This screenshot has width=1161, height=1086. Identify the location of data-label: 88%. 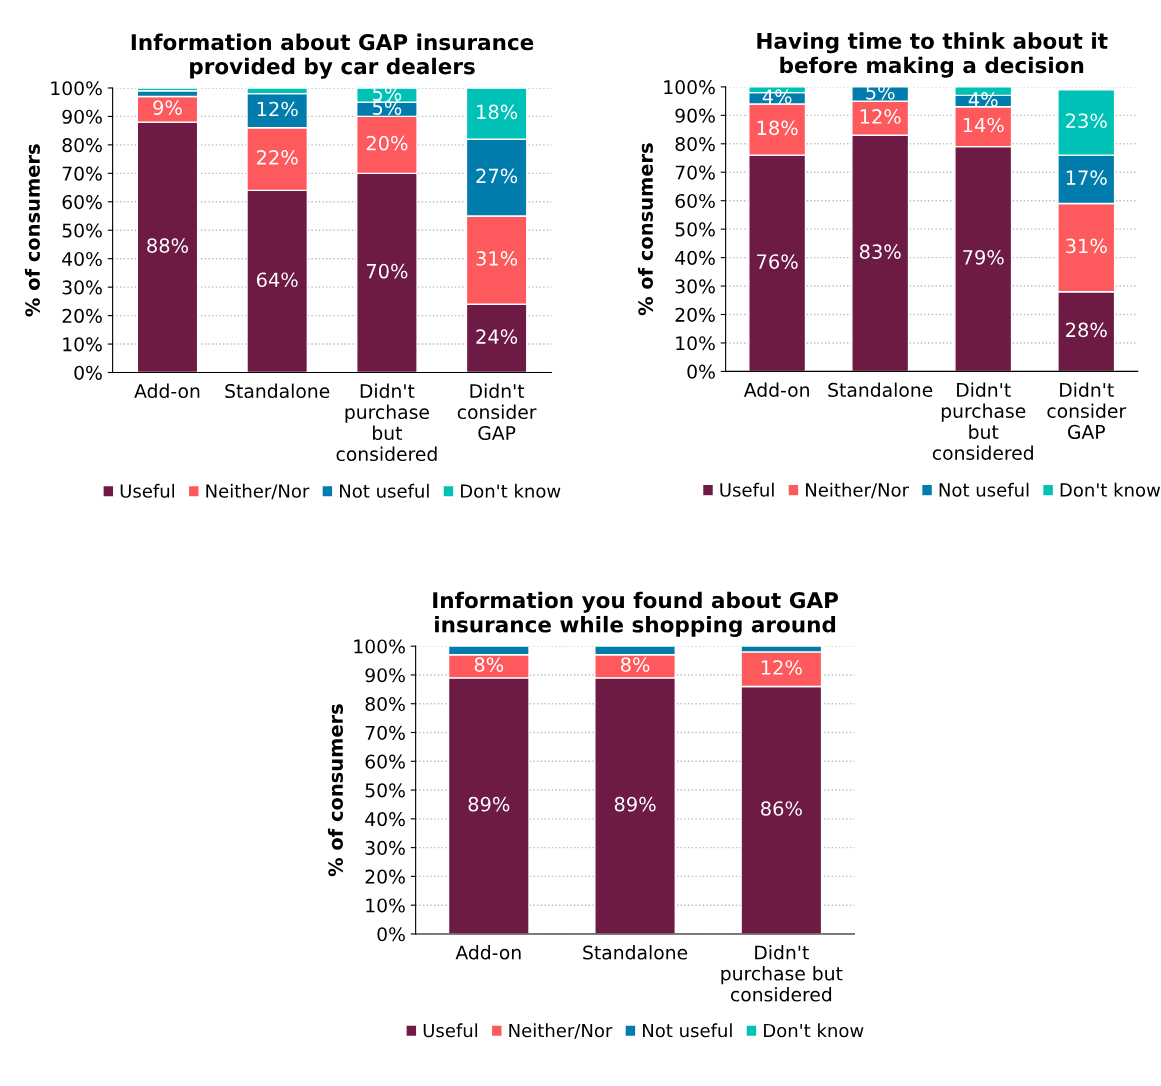
(168, 245).